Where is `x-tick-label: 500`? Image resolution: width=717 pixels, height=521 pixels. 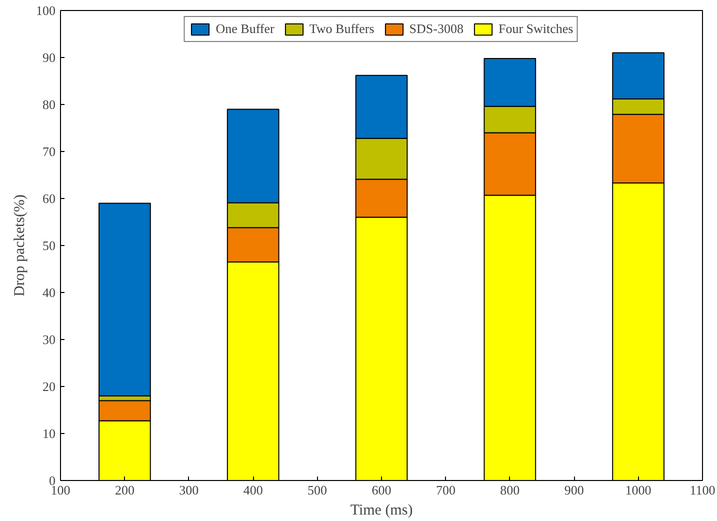 x-tick-label: 500 is located at coordinates (318, 490).